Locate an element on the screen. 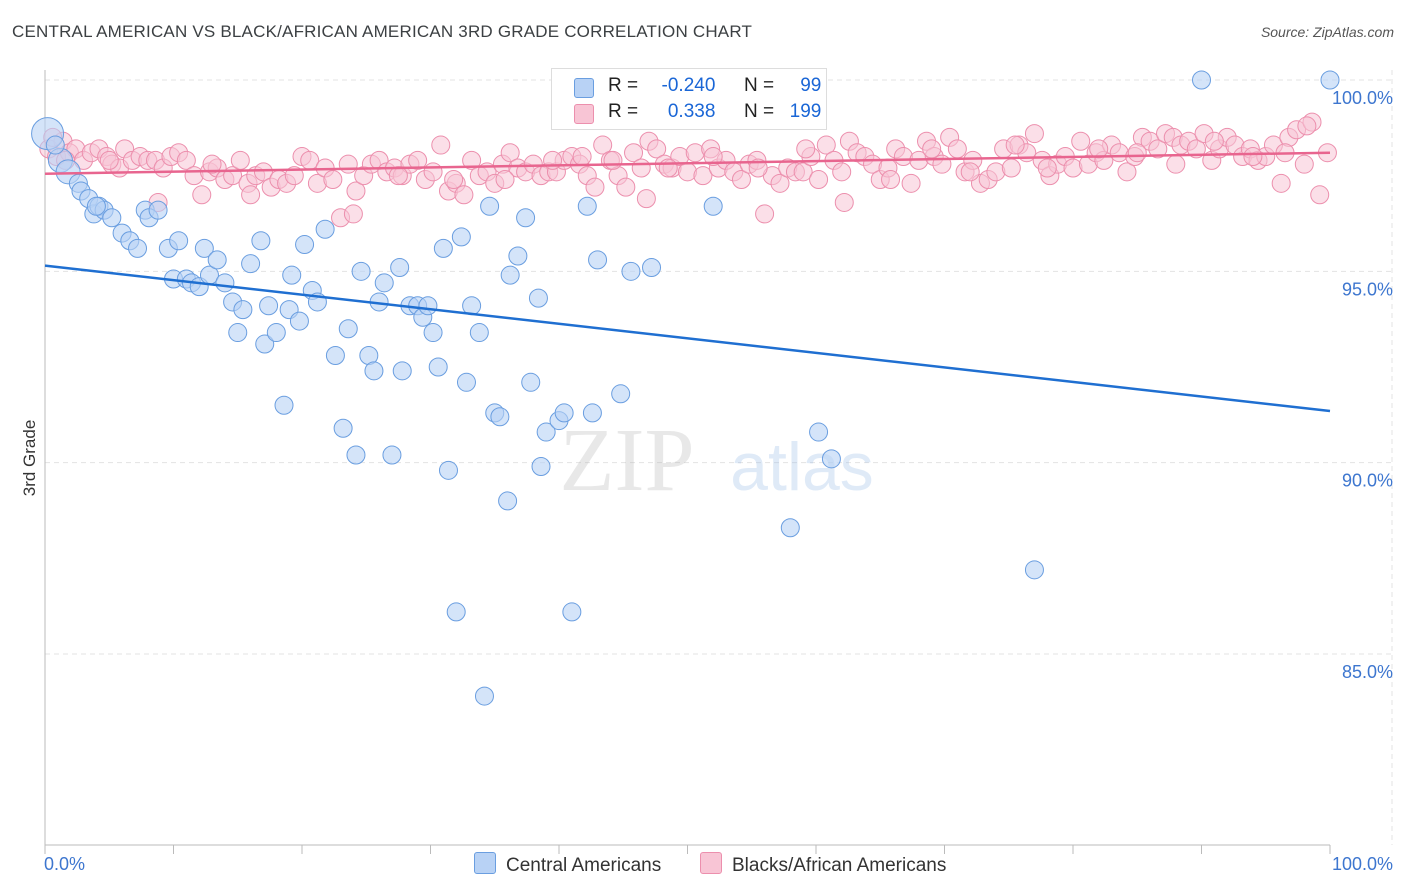 The height and width of the screenshot is (892, 1406). bottom-legend-label-central: Central Americans is located at coordinates (584, 865).